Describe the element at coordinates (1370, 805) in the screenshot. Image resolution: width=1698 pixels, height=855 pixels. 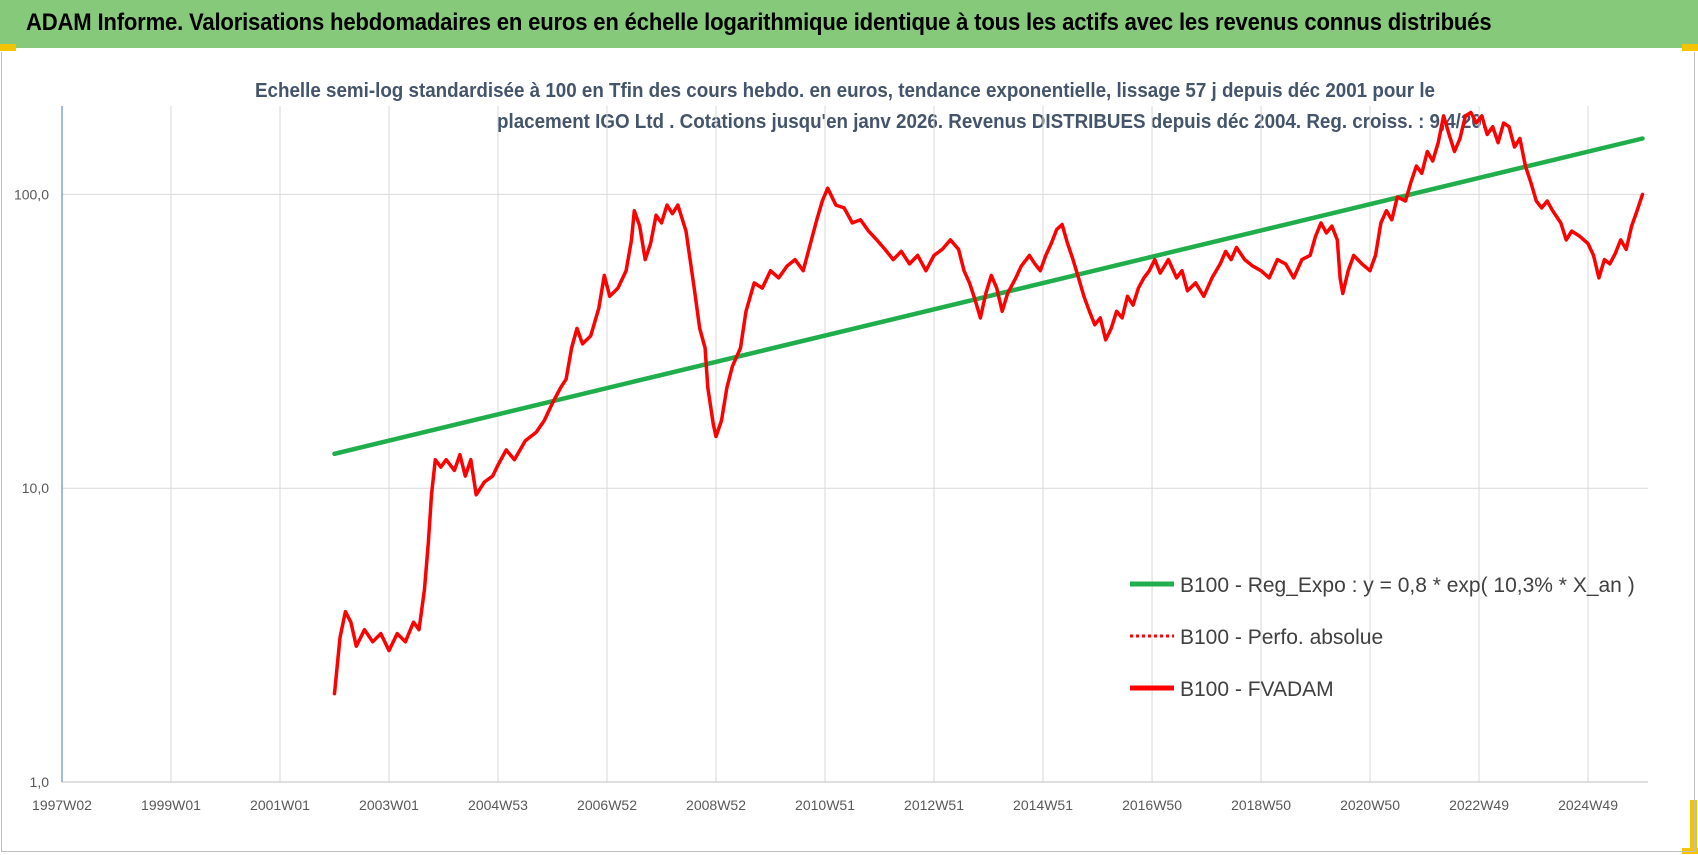
I see `x-tick-label: 2020W50` at that location.